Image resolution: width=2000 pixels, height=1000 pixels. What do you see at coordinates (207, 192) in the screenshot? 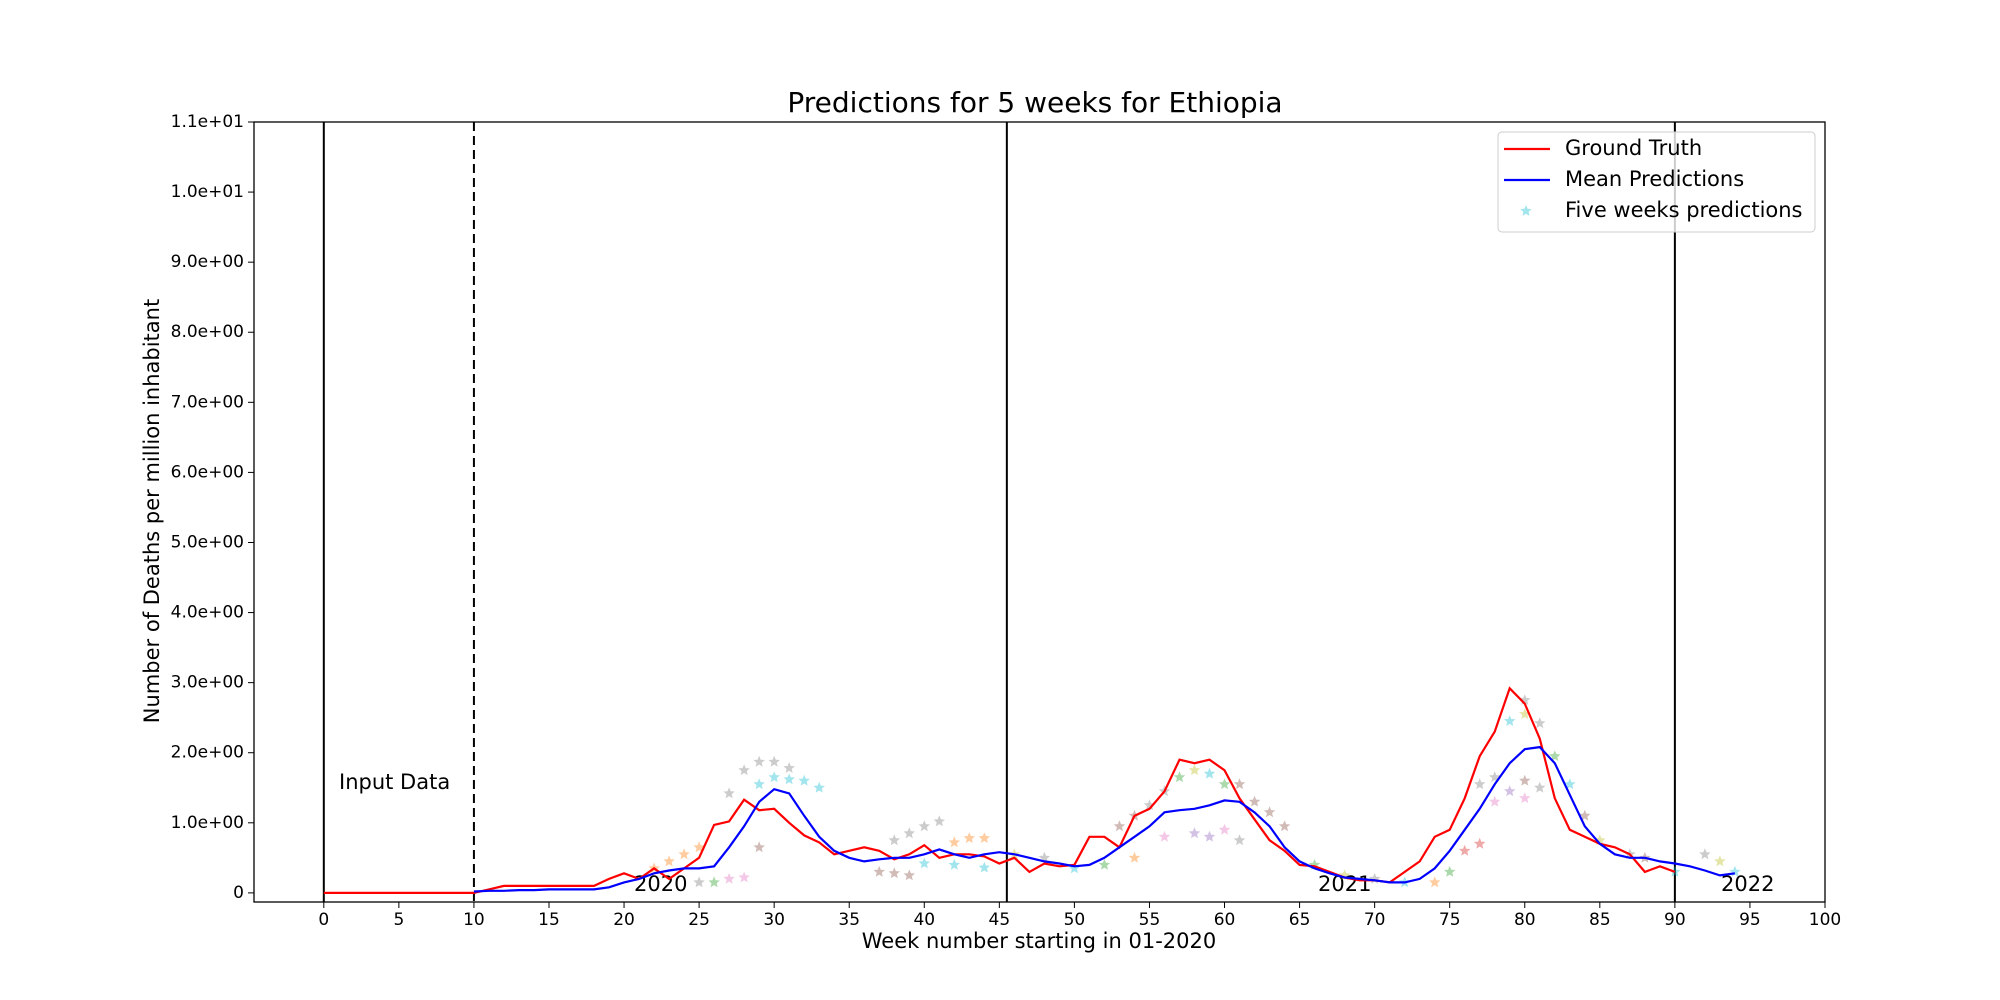
I see `y-tick-label: 1.0e+01` at bounding box center [207, 192].